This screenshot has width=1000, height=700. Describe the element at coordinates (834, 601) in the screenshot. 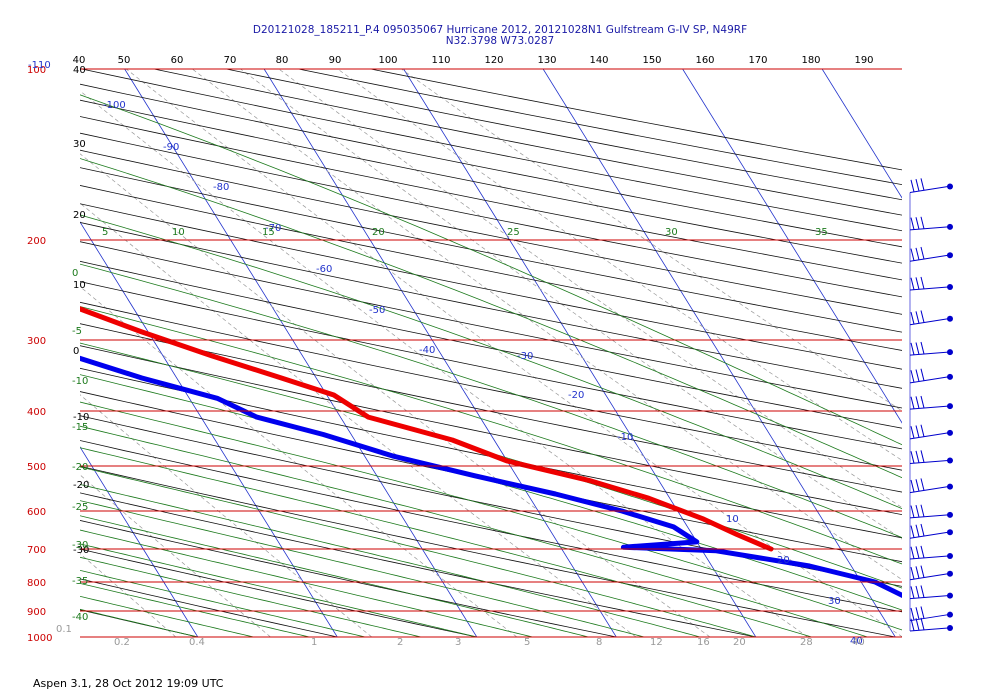

I see `isotherm-label: 30` at that location.